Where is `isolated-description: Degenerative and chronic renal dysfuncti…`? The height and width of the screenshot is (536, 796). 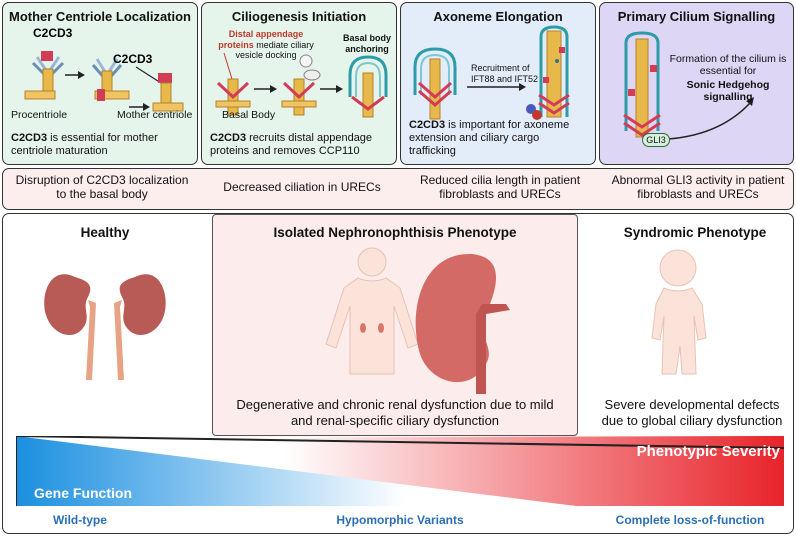 isolated-description: Degenerative and chronic renal dysfuncti… is located at coordinates (395, 412).